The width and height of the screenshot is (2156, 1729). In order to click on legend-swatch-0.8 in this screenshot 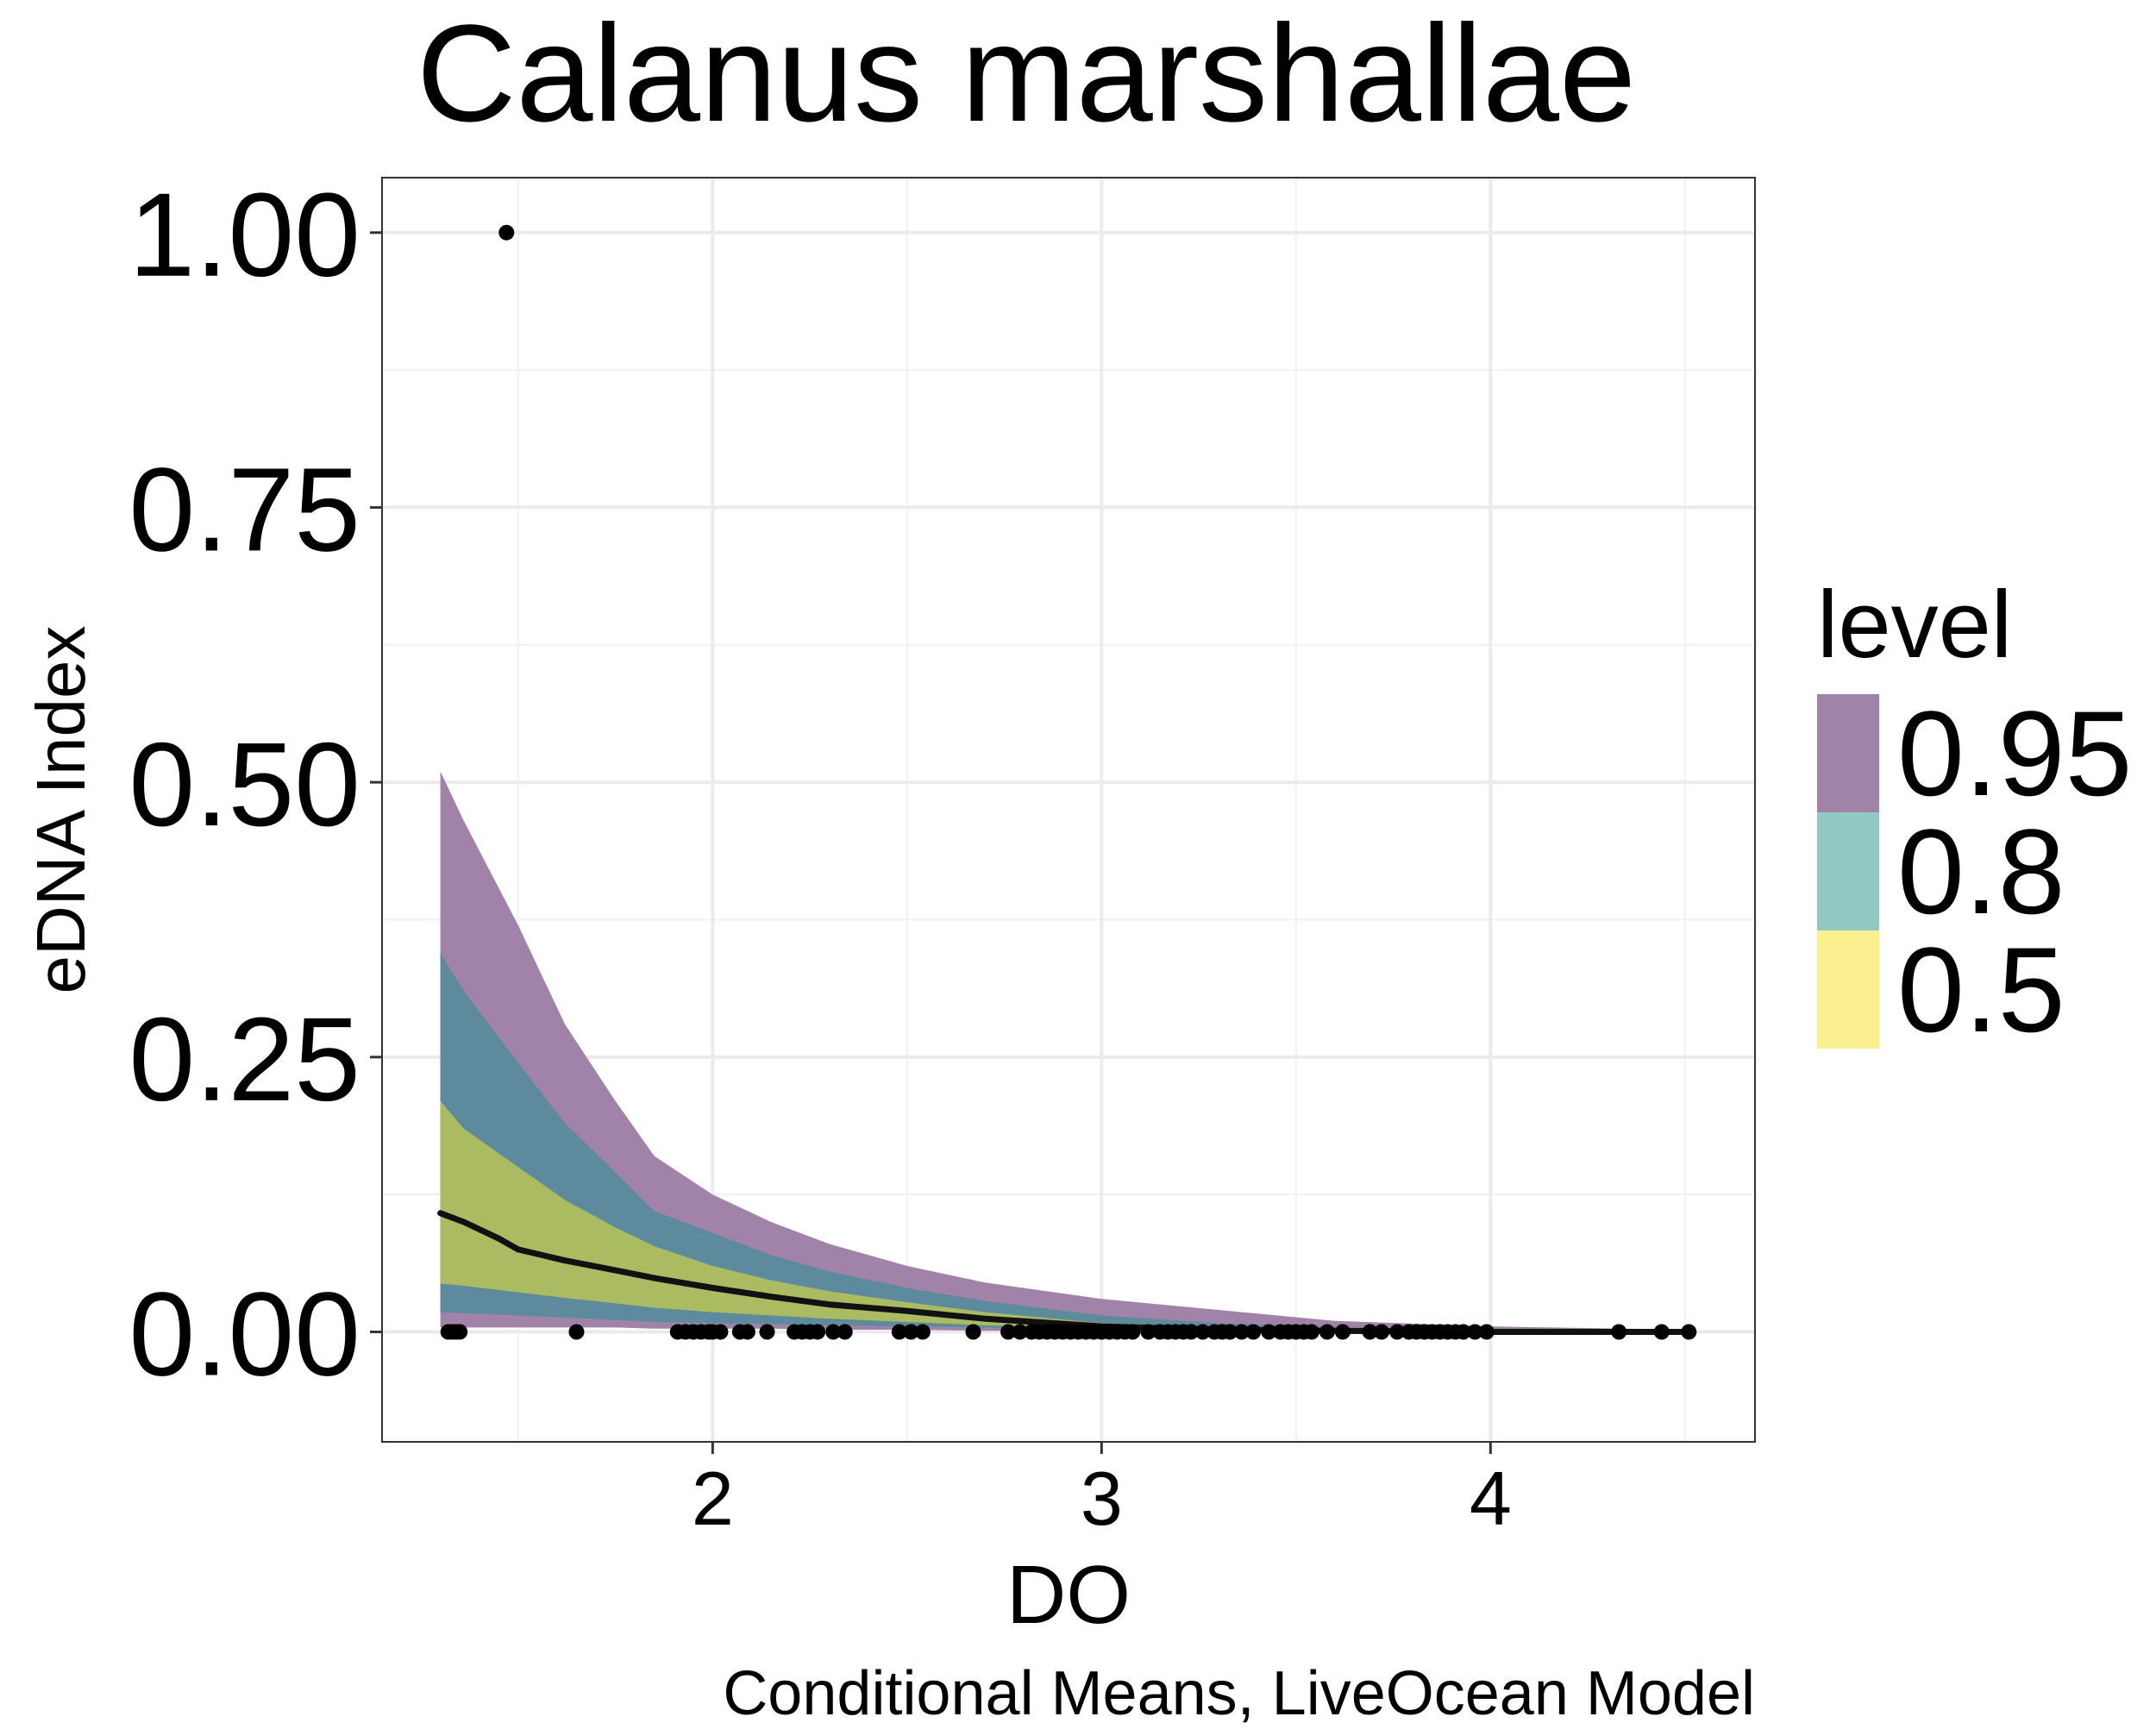, I will do `click(1848, 871)`.